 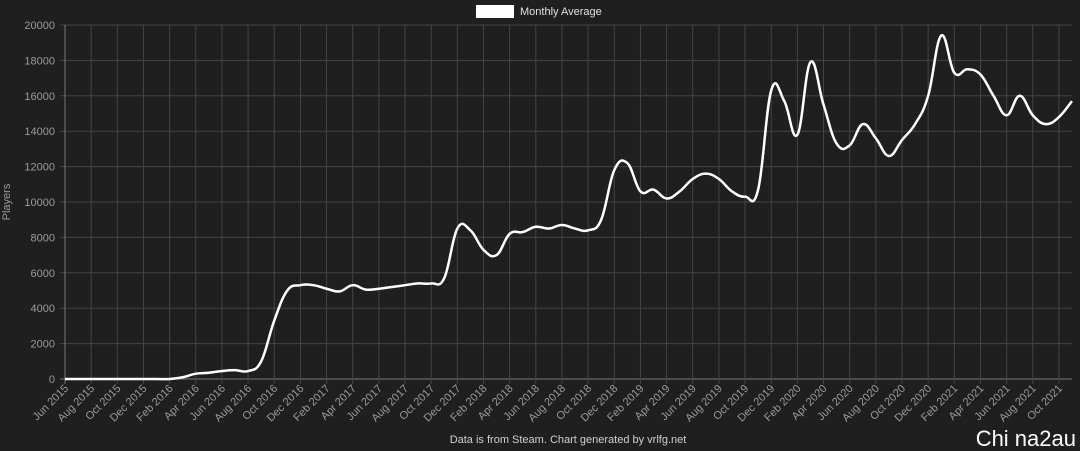 I want to click on y-tick-label: 20000, so click(x=39, y=26).